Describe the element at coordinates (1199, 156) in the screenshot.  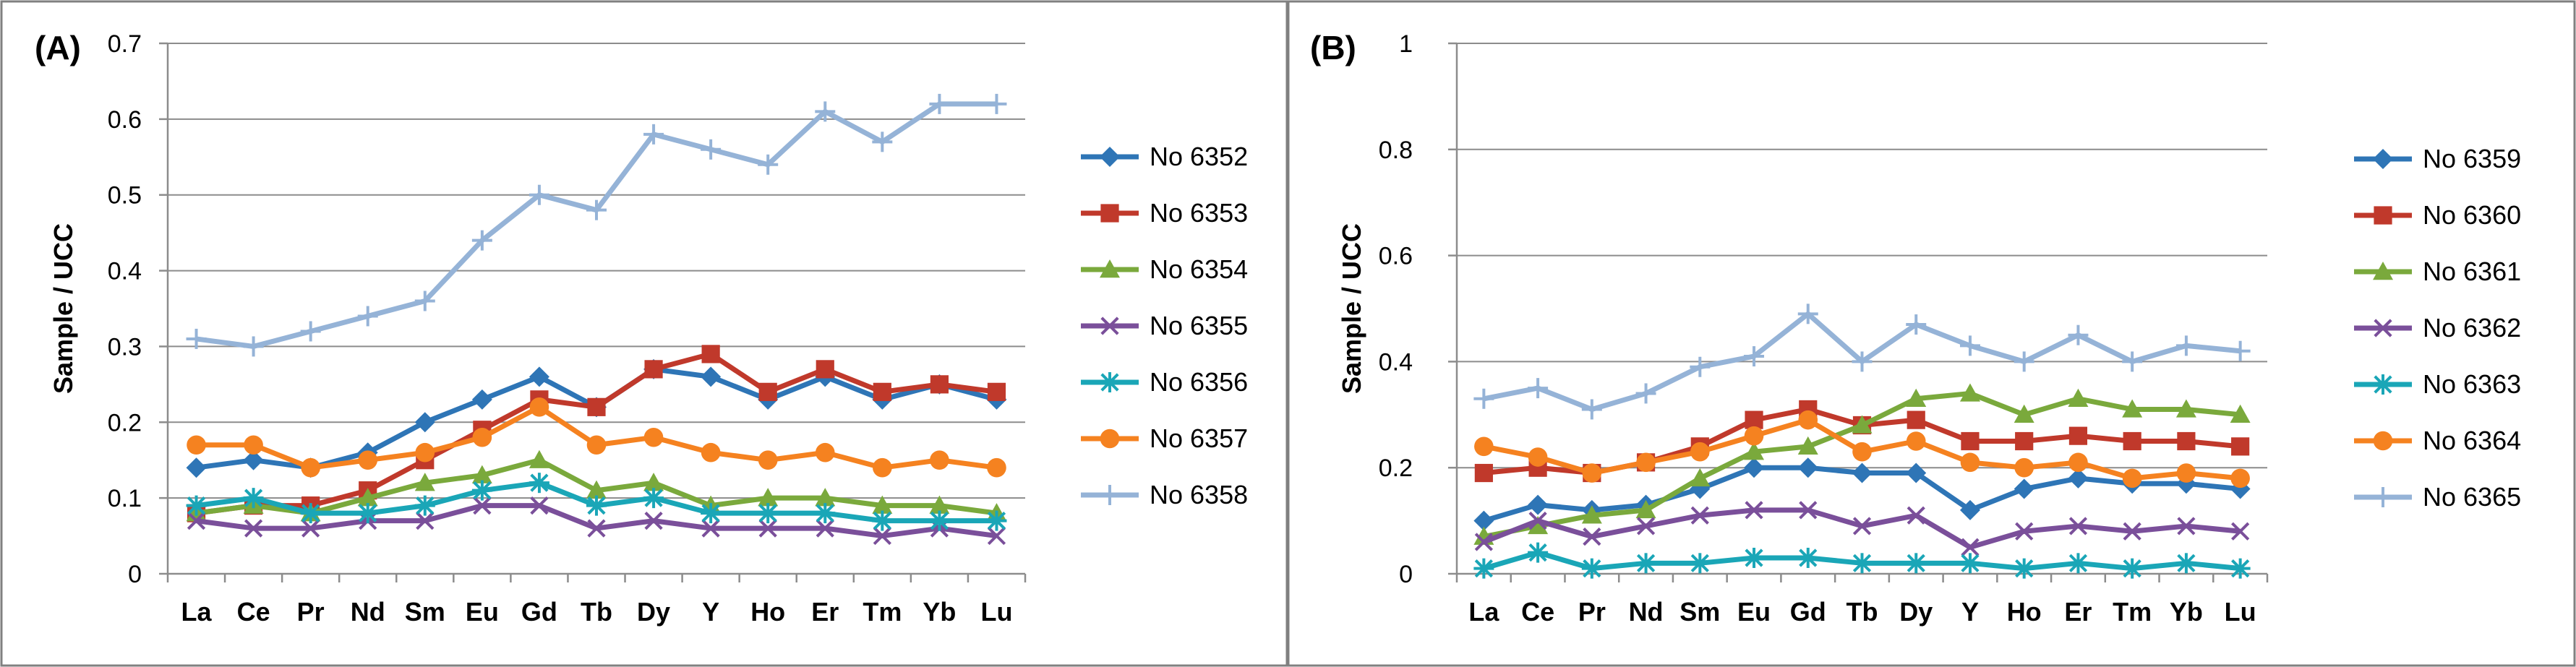
I see `legend-label: No 6352` at that location.